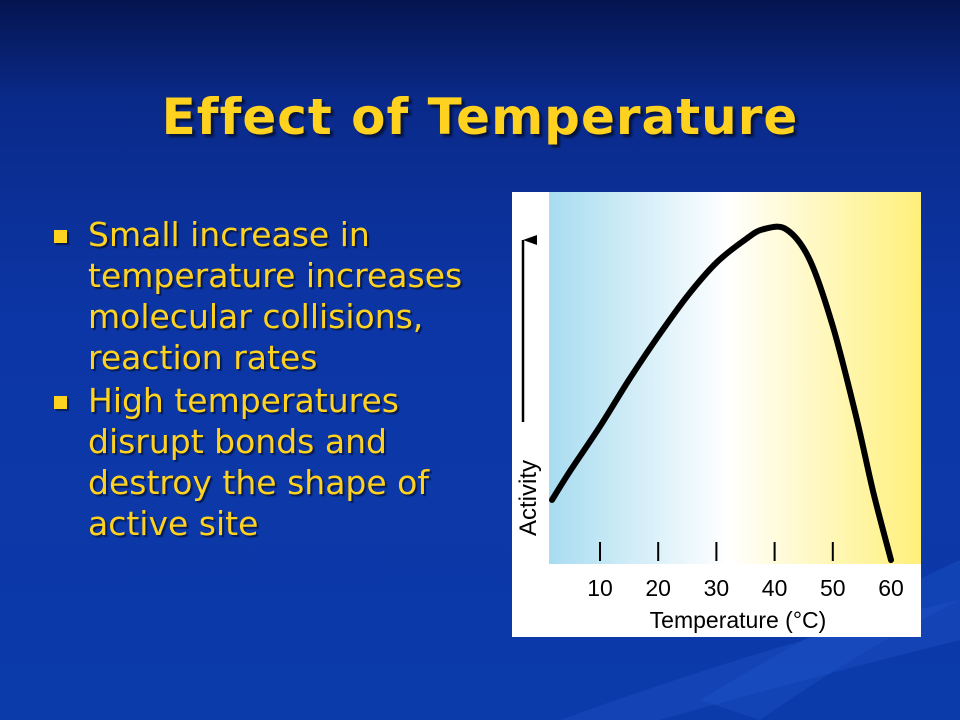 This screenshot has height=720, width=960. I want to click on x-axis-label: Temperature (°C), so click(738, 620).